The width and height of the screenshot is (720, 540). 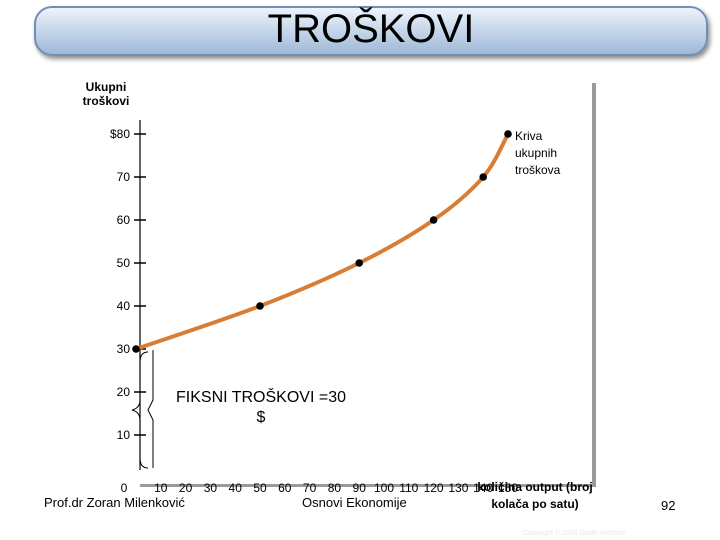 What do you see at coordinates (483, 488) in the screenshot?
I see `x-tick-label: 140` at bounding box center [483, 488].